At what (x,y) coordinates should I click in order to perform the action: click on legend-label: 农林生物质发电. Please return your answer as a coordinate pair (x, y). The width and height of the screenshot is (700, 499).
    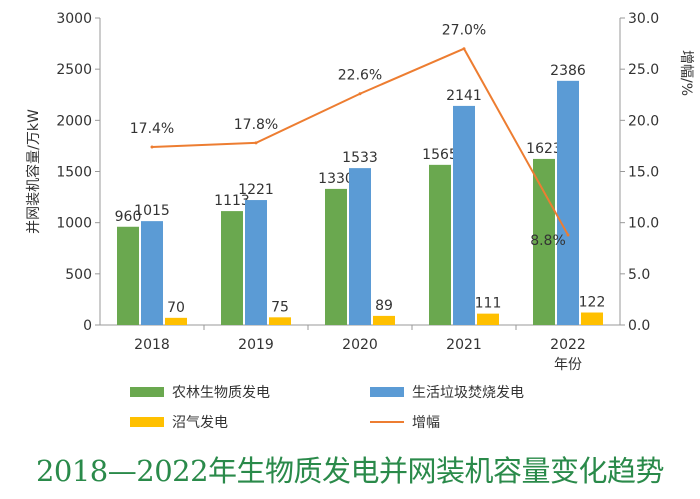
    Looking at the image, I should click on (221, 393).